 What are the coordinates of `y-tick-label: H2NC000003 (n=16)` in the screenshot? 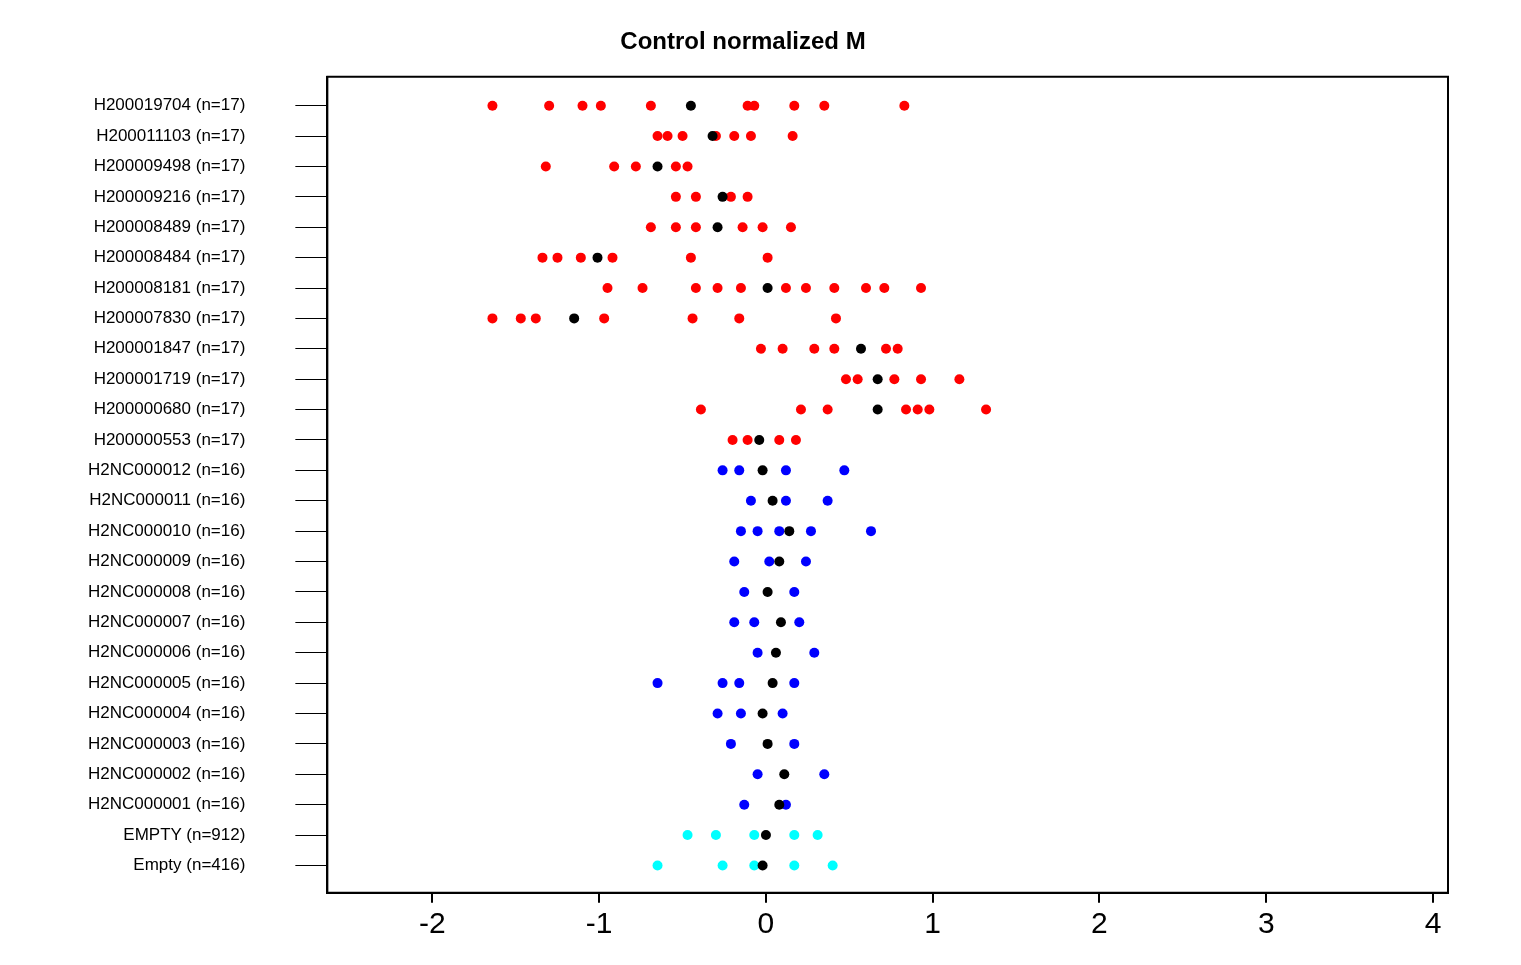 It's located at (166, 743).